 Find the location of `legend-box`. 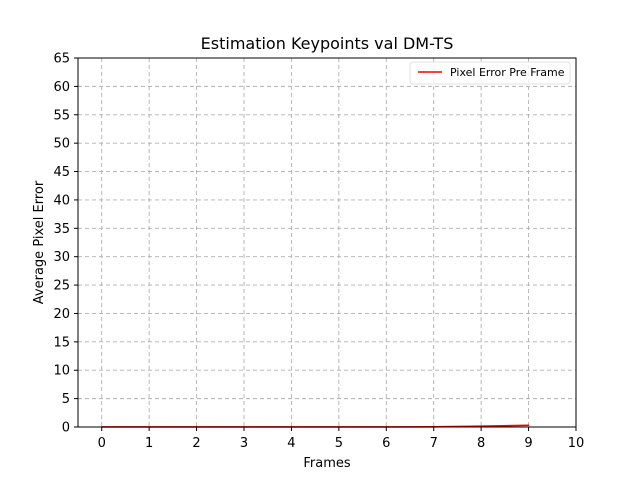

legend-box is located at coordinates (490, 73).